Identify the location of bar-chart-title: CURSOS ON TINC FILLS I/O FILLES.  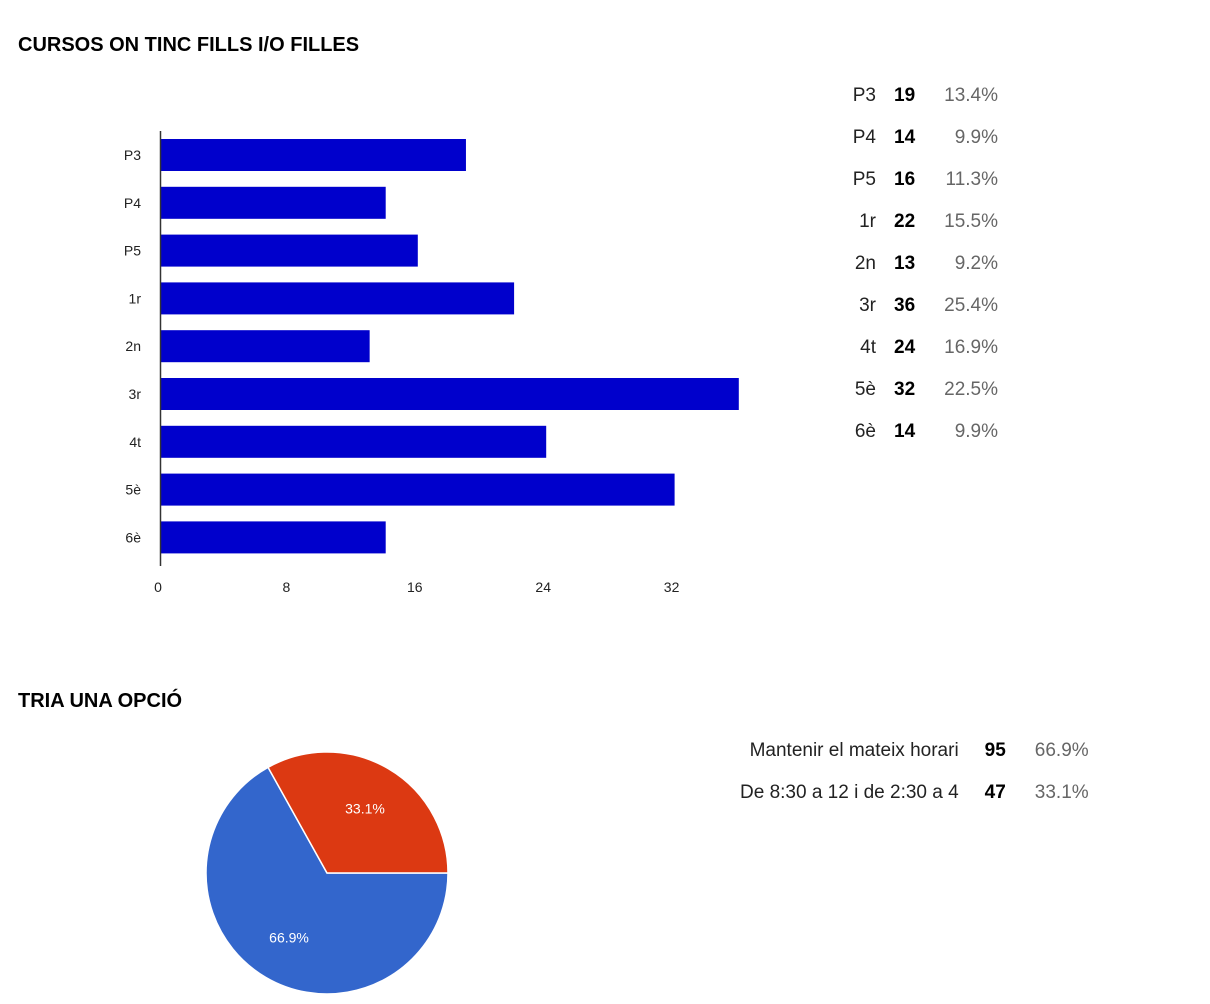
(189, 45).